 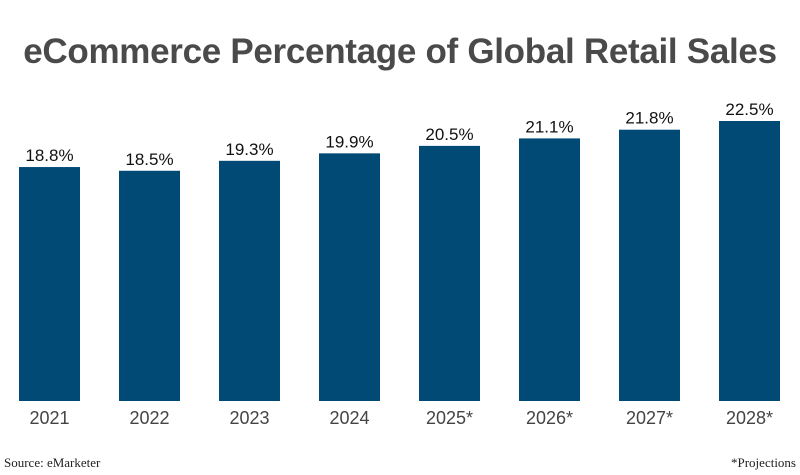 I want to click on bar-2021, so click(x=49, y=284).